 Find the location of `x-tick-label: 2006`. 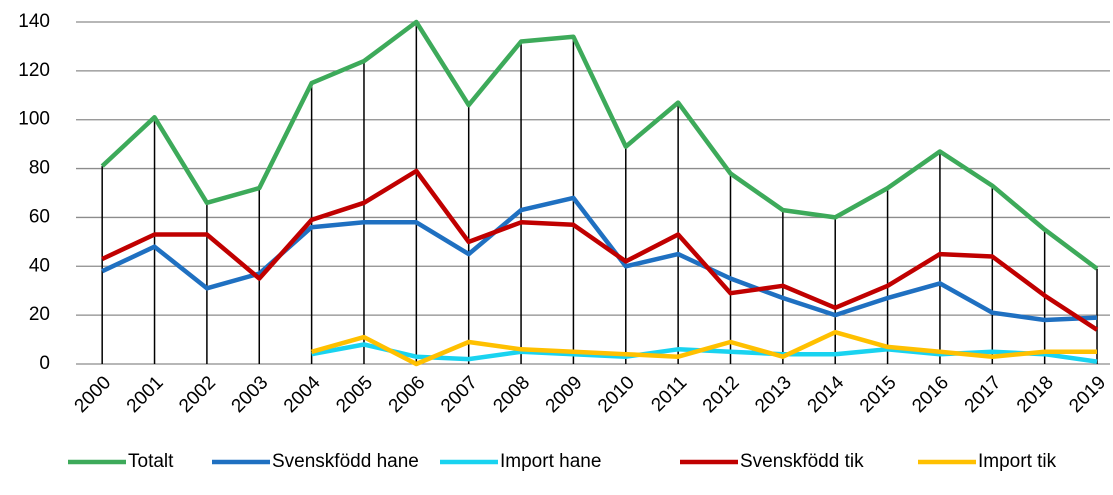

x-tick-label: 2006 is located at coordinates (407, 394).